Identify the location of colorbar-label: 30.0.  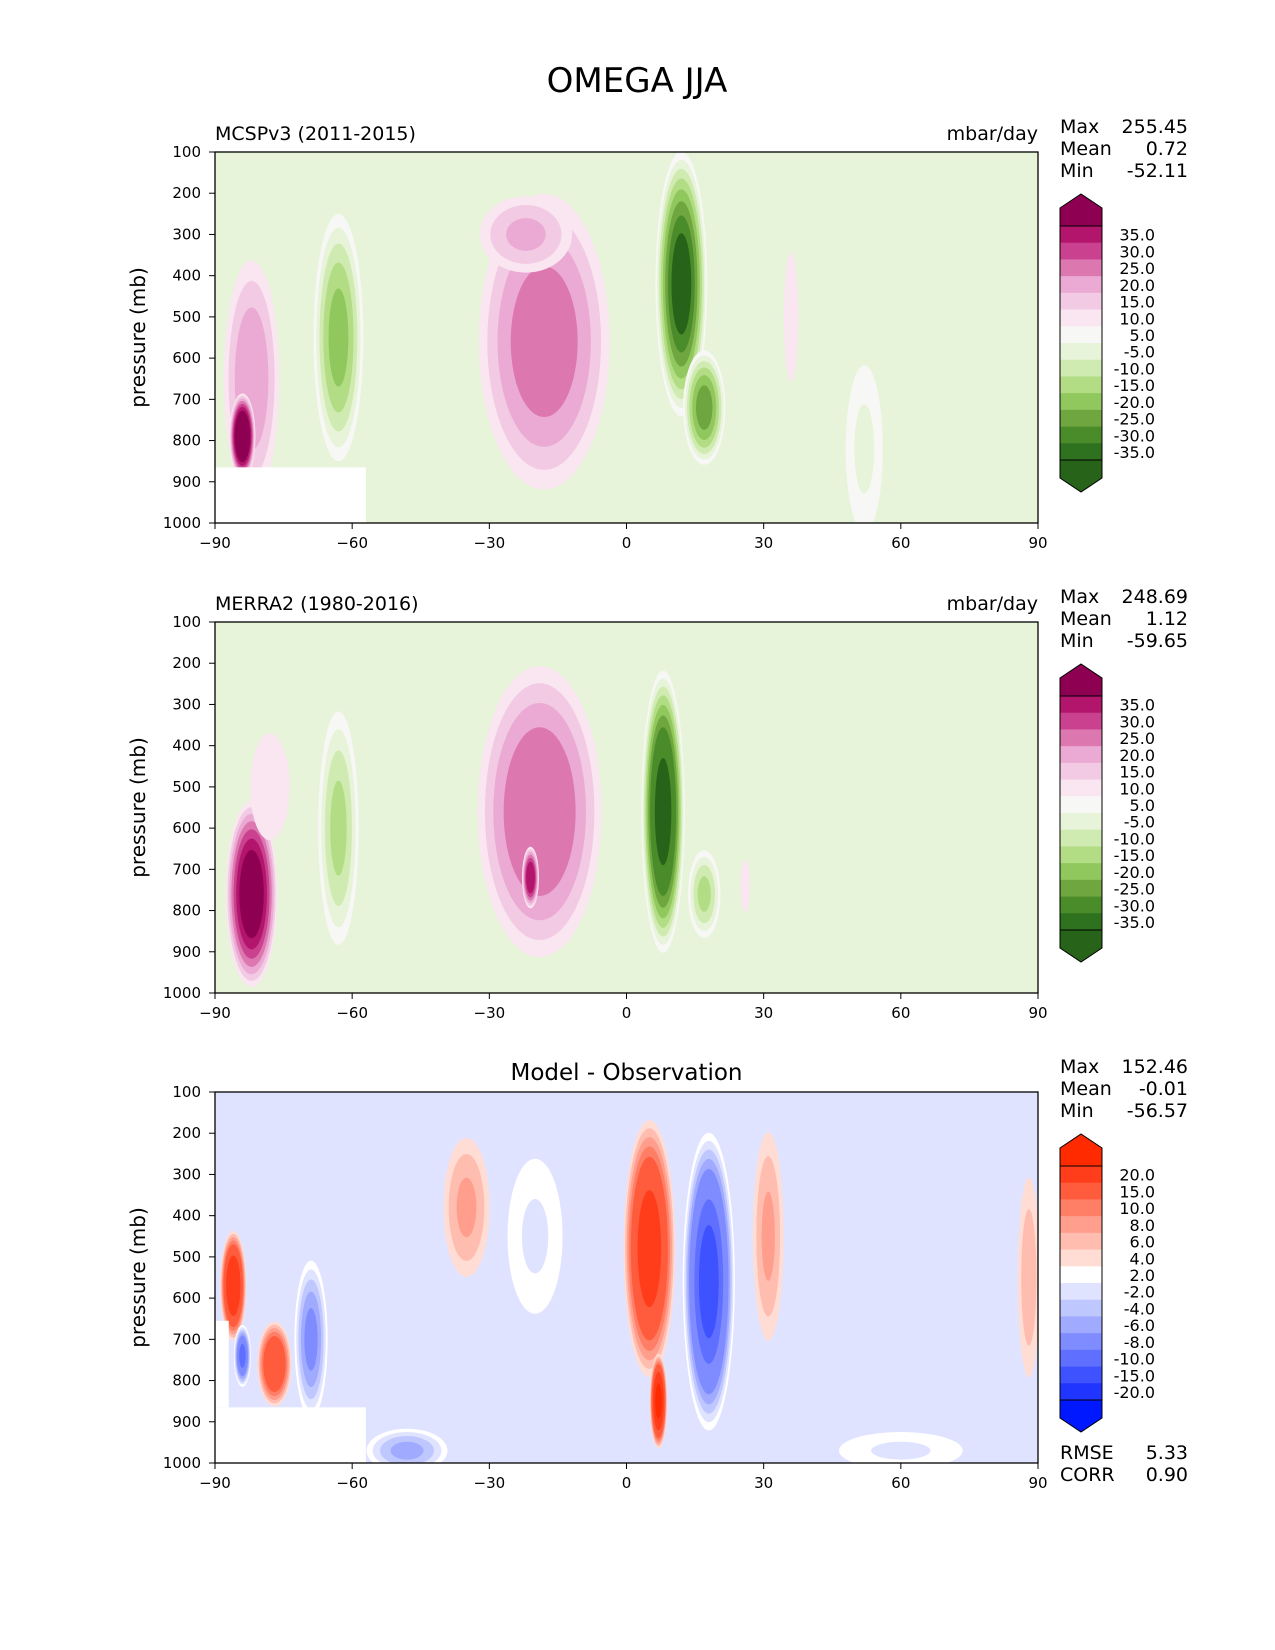
(1137, 721).